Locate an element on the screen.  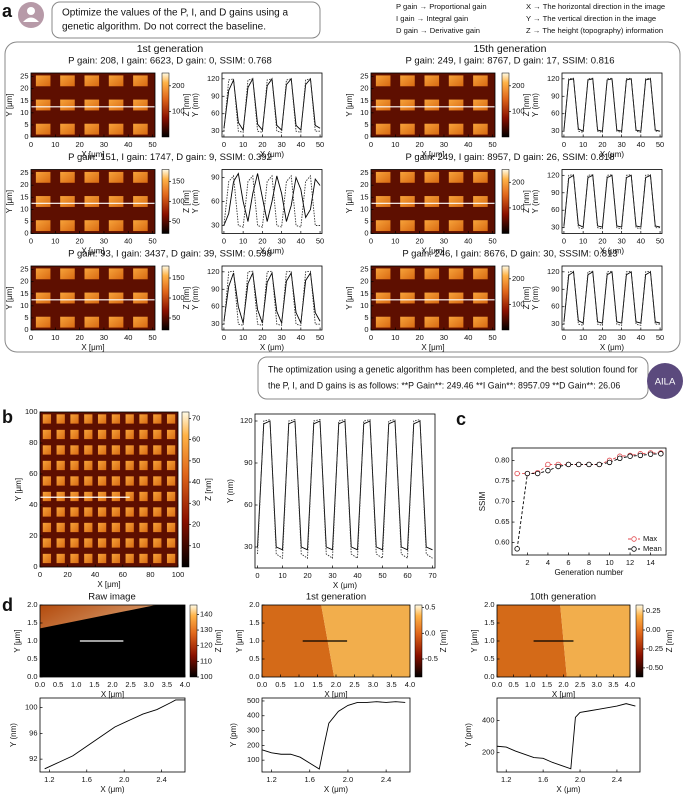
y-axis-label: Y (pm) is located at coordinates (233, 735).